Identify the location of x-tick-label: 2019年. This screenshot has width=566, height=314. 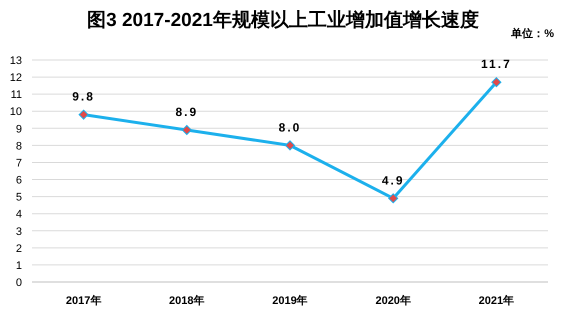
(290, 300).